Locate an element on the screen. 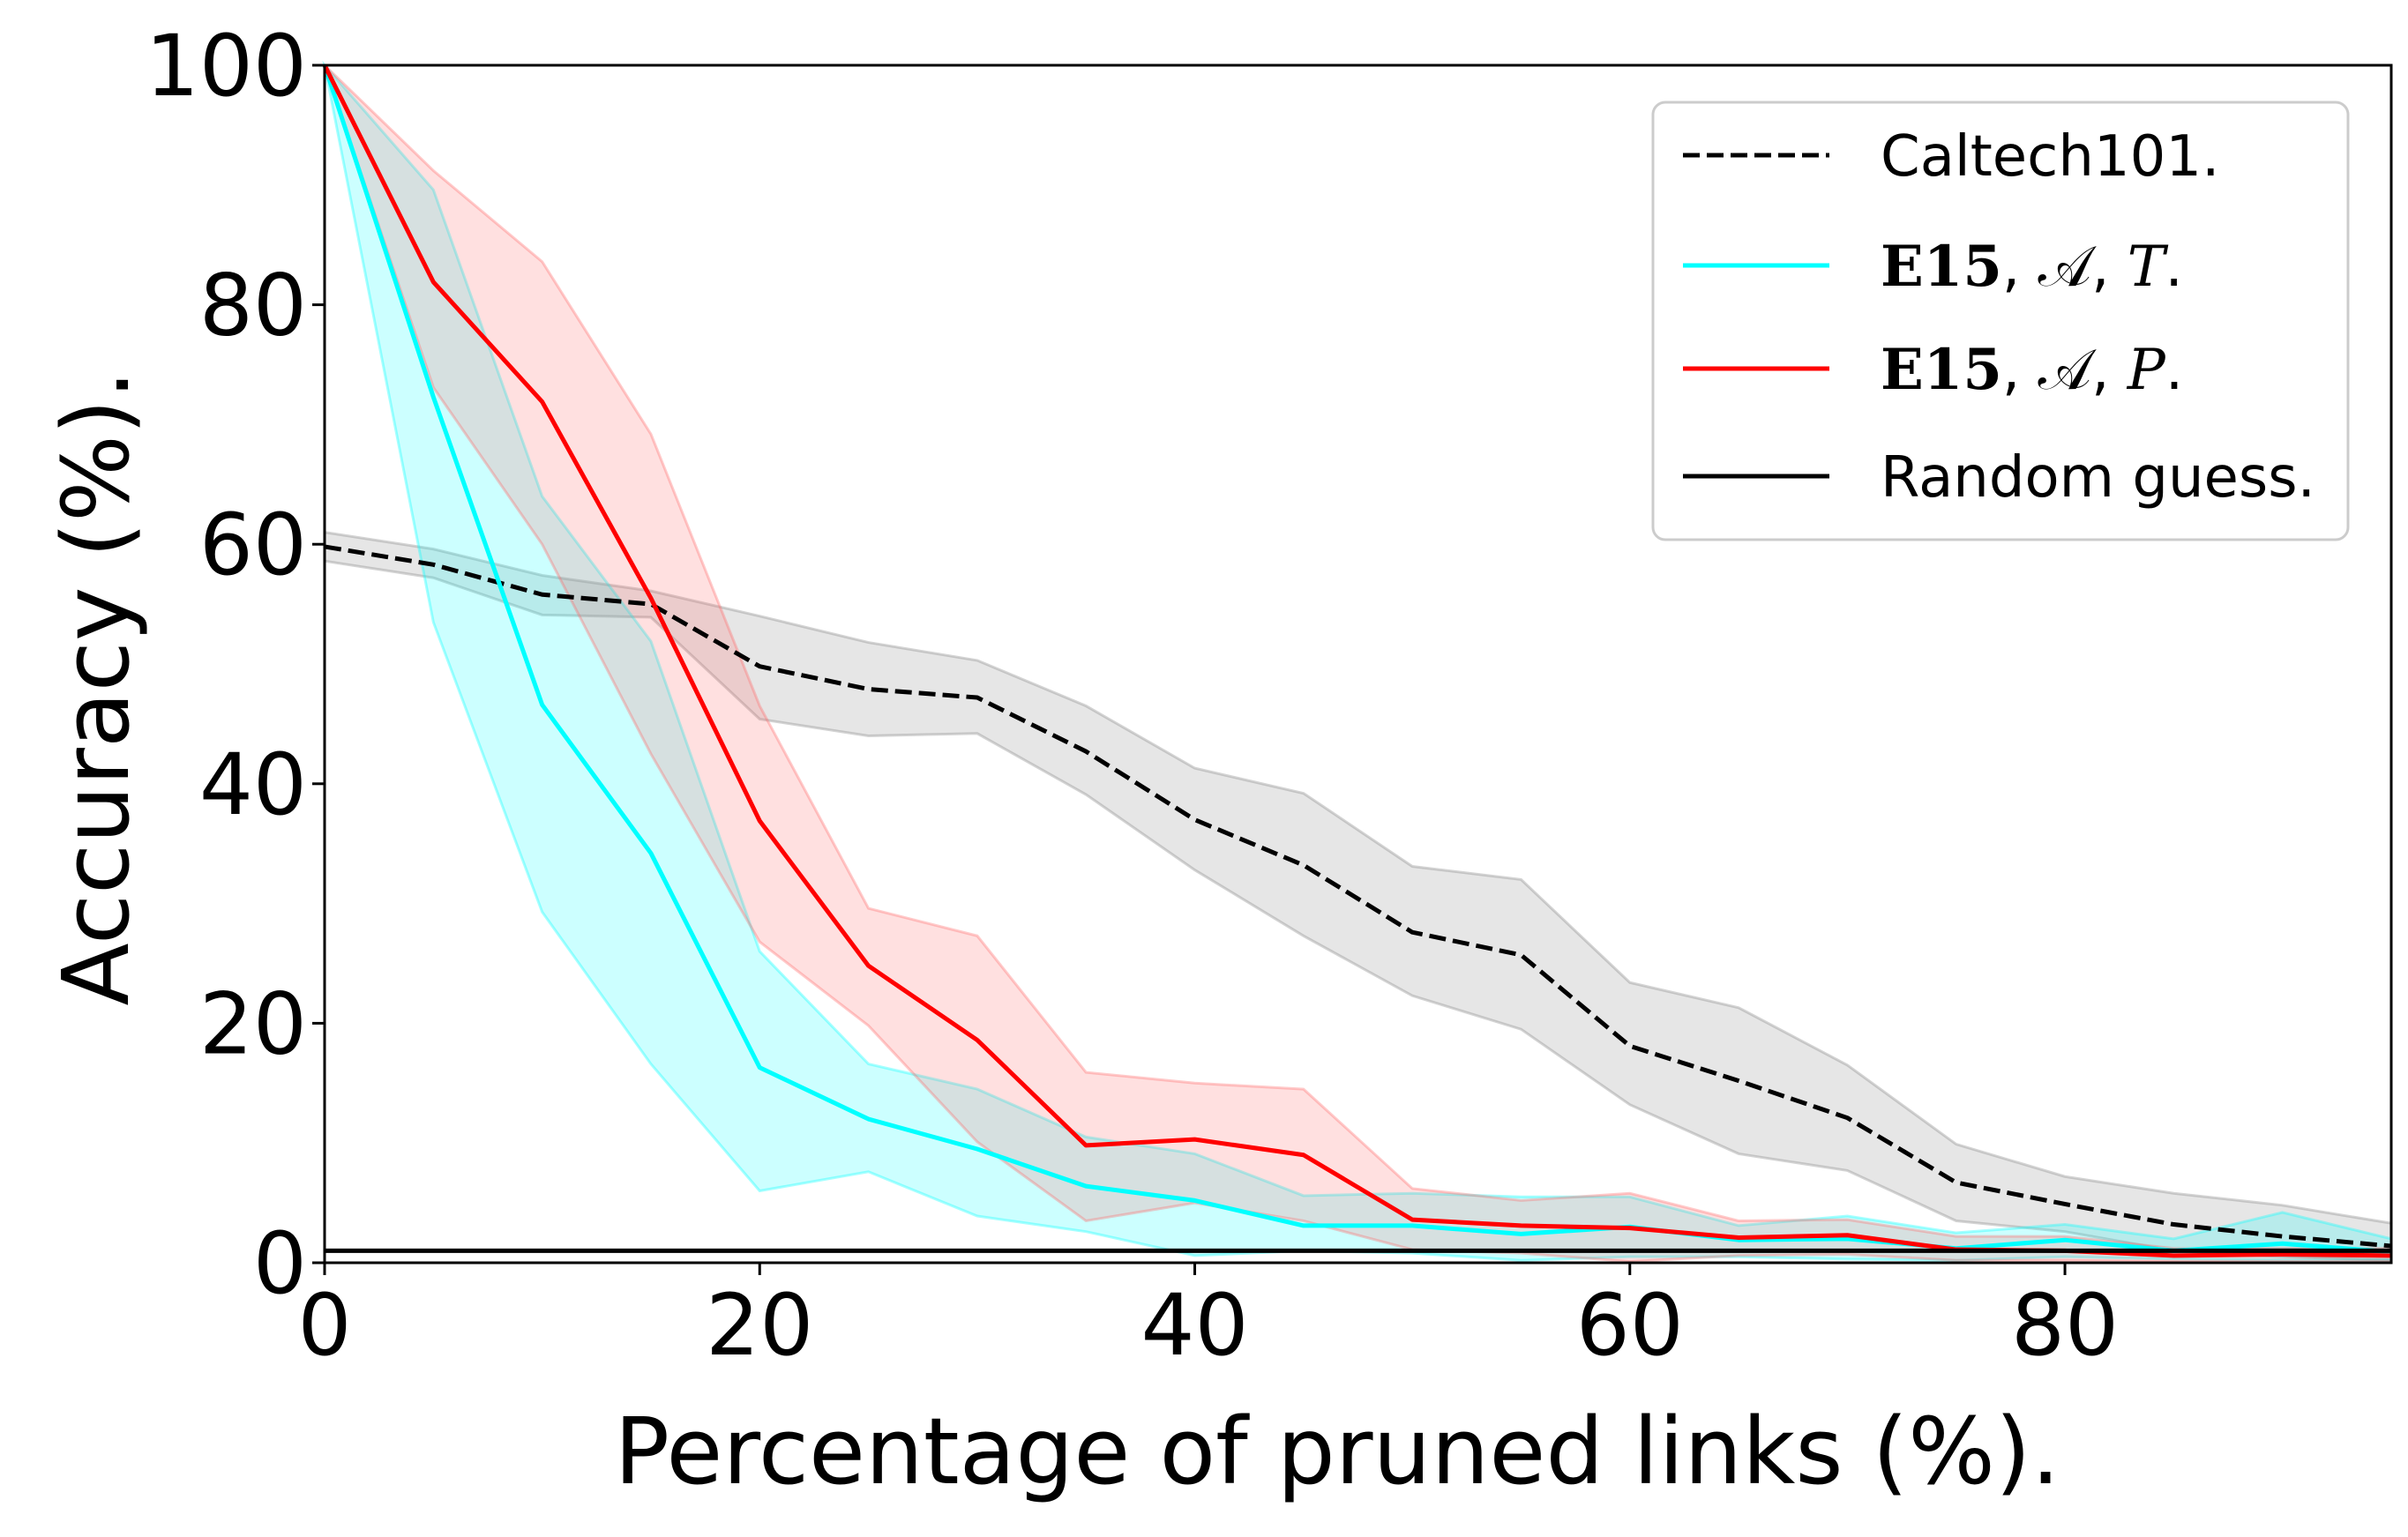  x-tick-label: 80 is located at coordinates (2065, 1325).